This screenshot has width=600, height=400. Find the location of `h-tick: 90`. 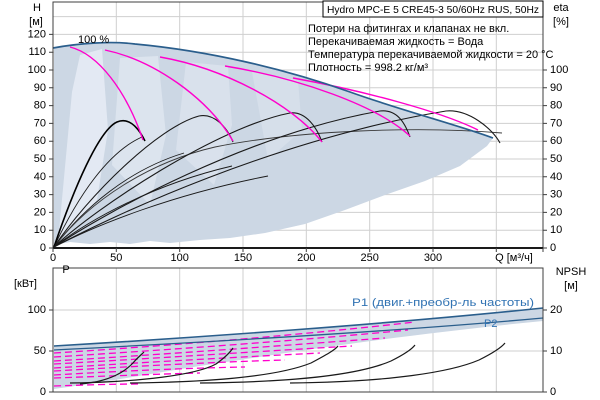

h-tick: 90 is located at coordinates (40, 88).